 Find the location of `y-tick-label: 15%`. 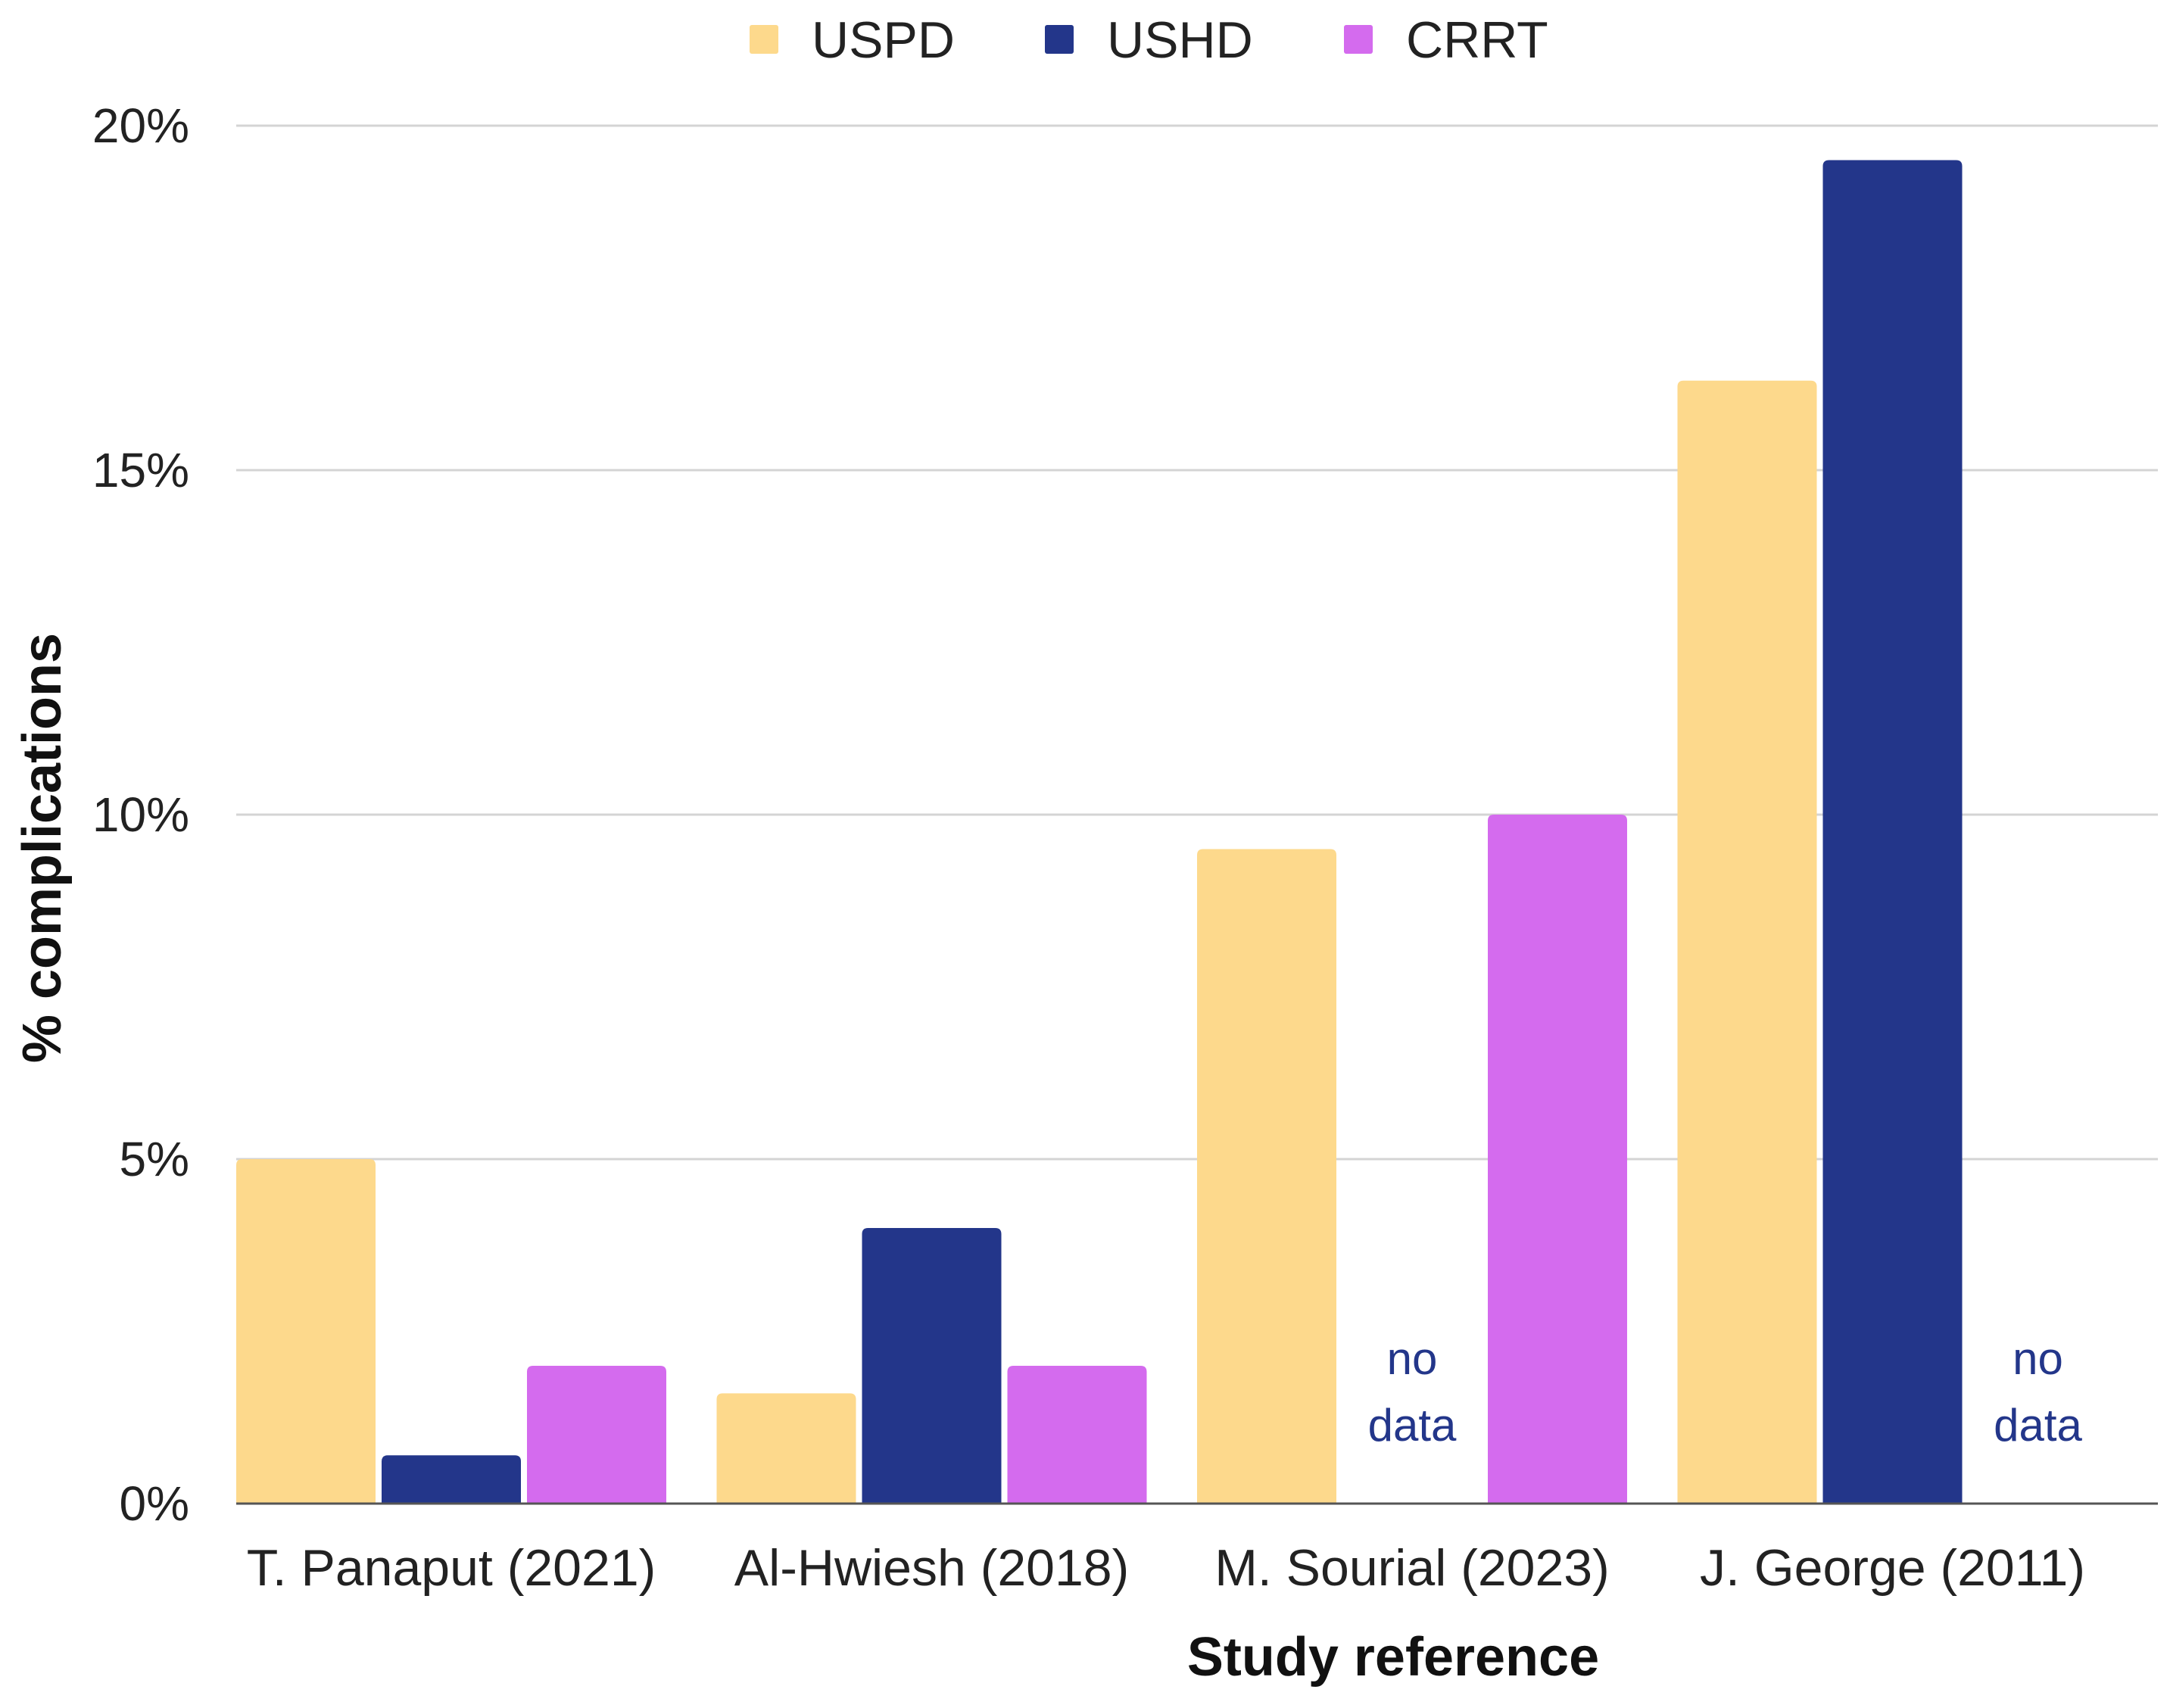

y-tick-label: 15% is located at coordinates (140, 470).